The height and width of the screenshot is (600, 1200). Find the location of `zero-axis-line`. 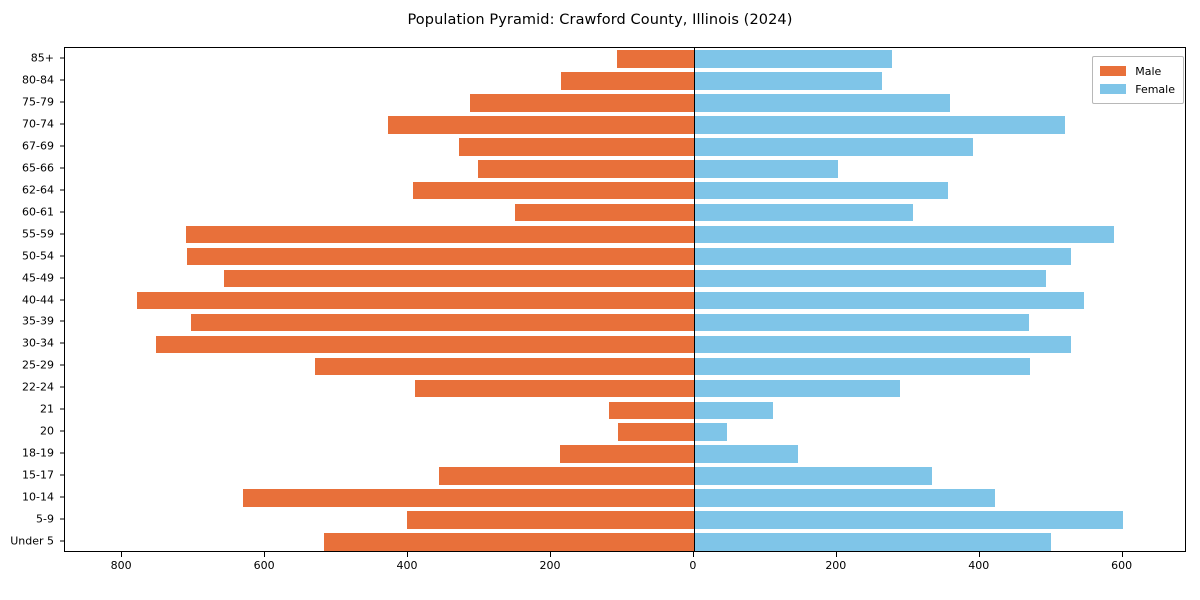

zero-axis-line is located at coordinates (694, 299).